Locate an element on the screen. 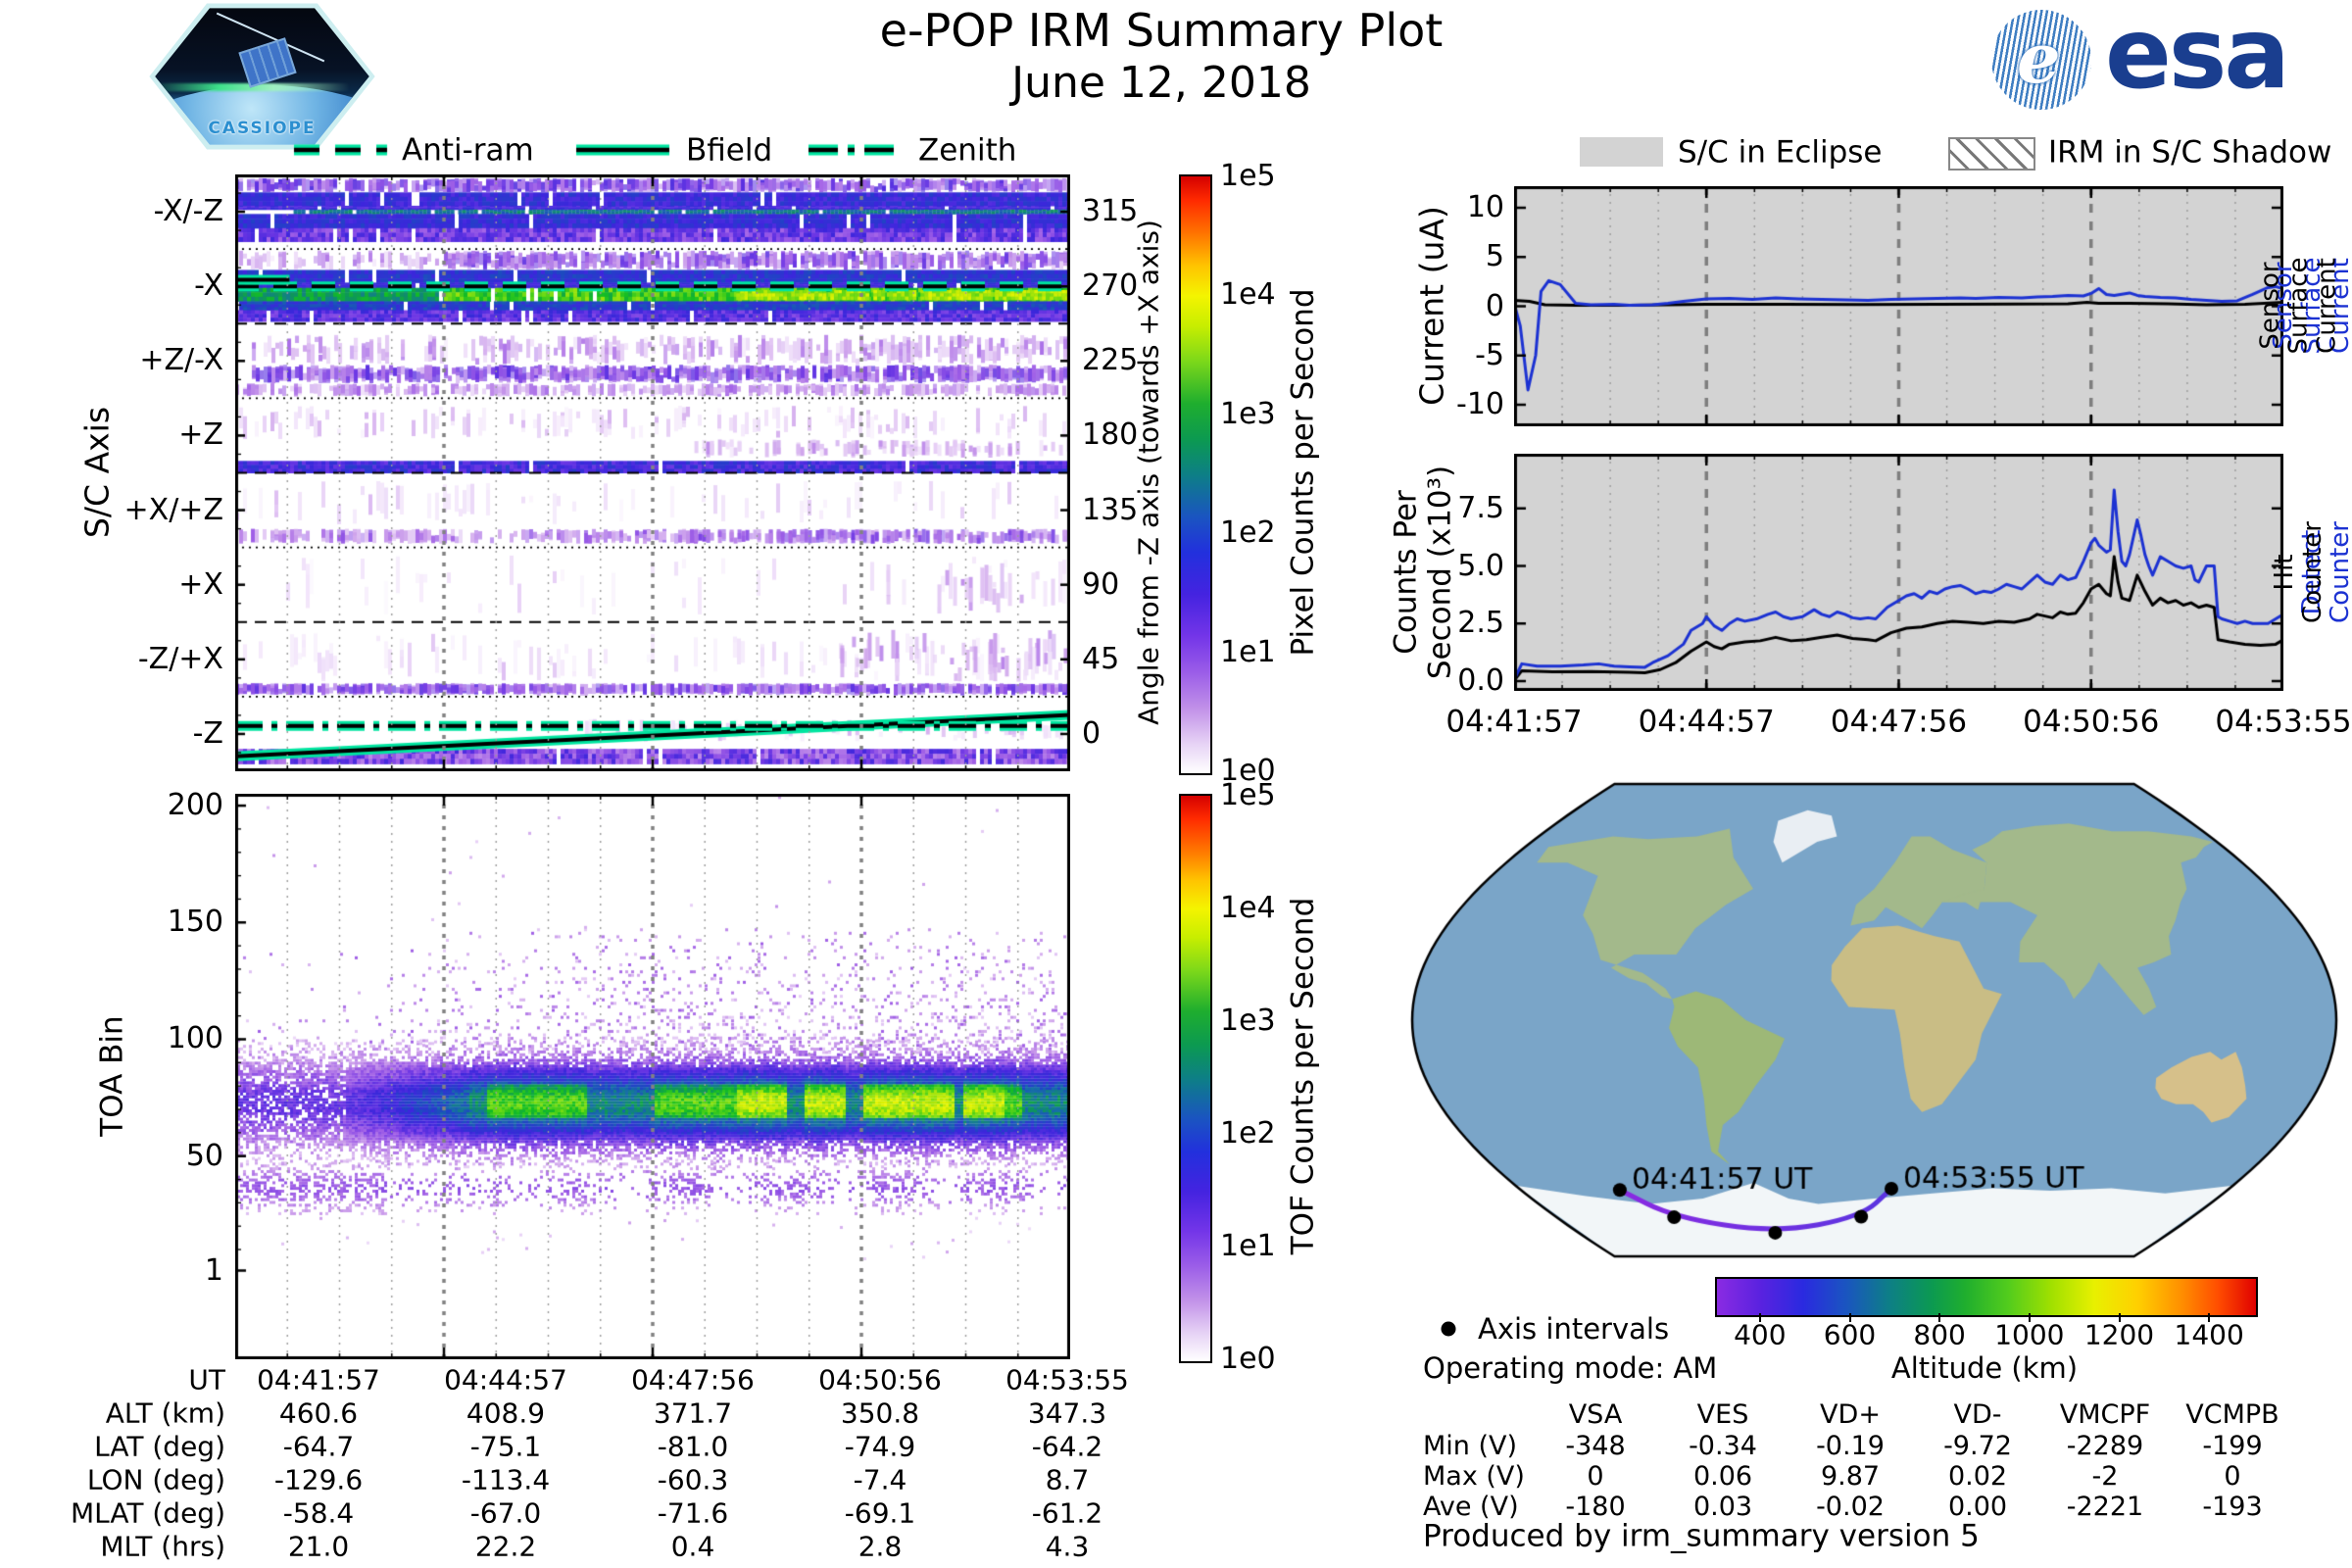  altitude-colorbar is located at coordinates (1986, 1297).